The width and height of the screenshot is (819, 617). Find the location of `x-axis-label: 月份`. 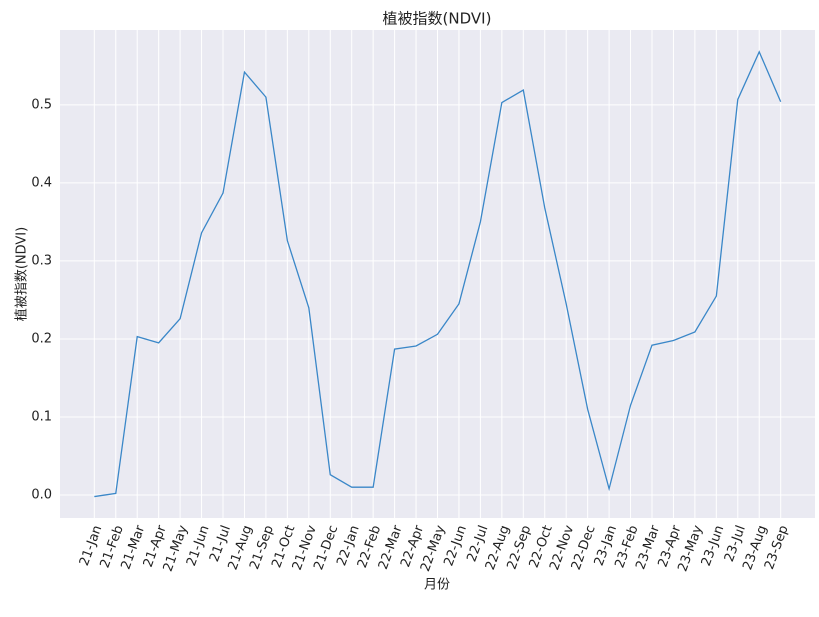

x-axis-label: 月份 is located at coordinates (437, 585).